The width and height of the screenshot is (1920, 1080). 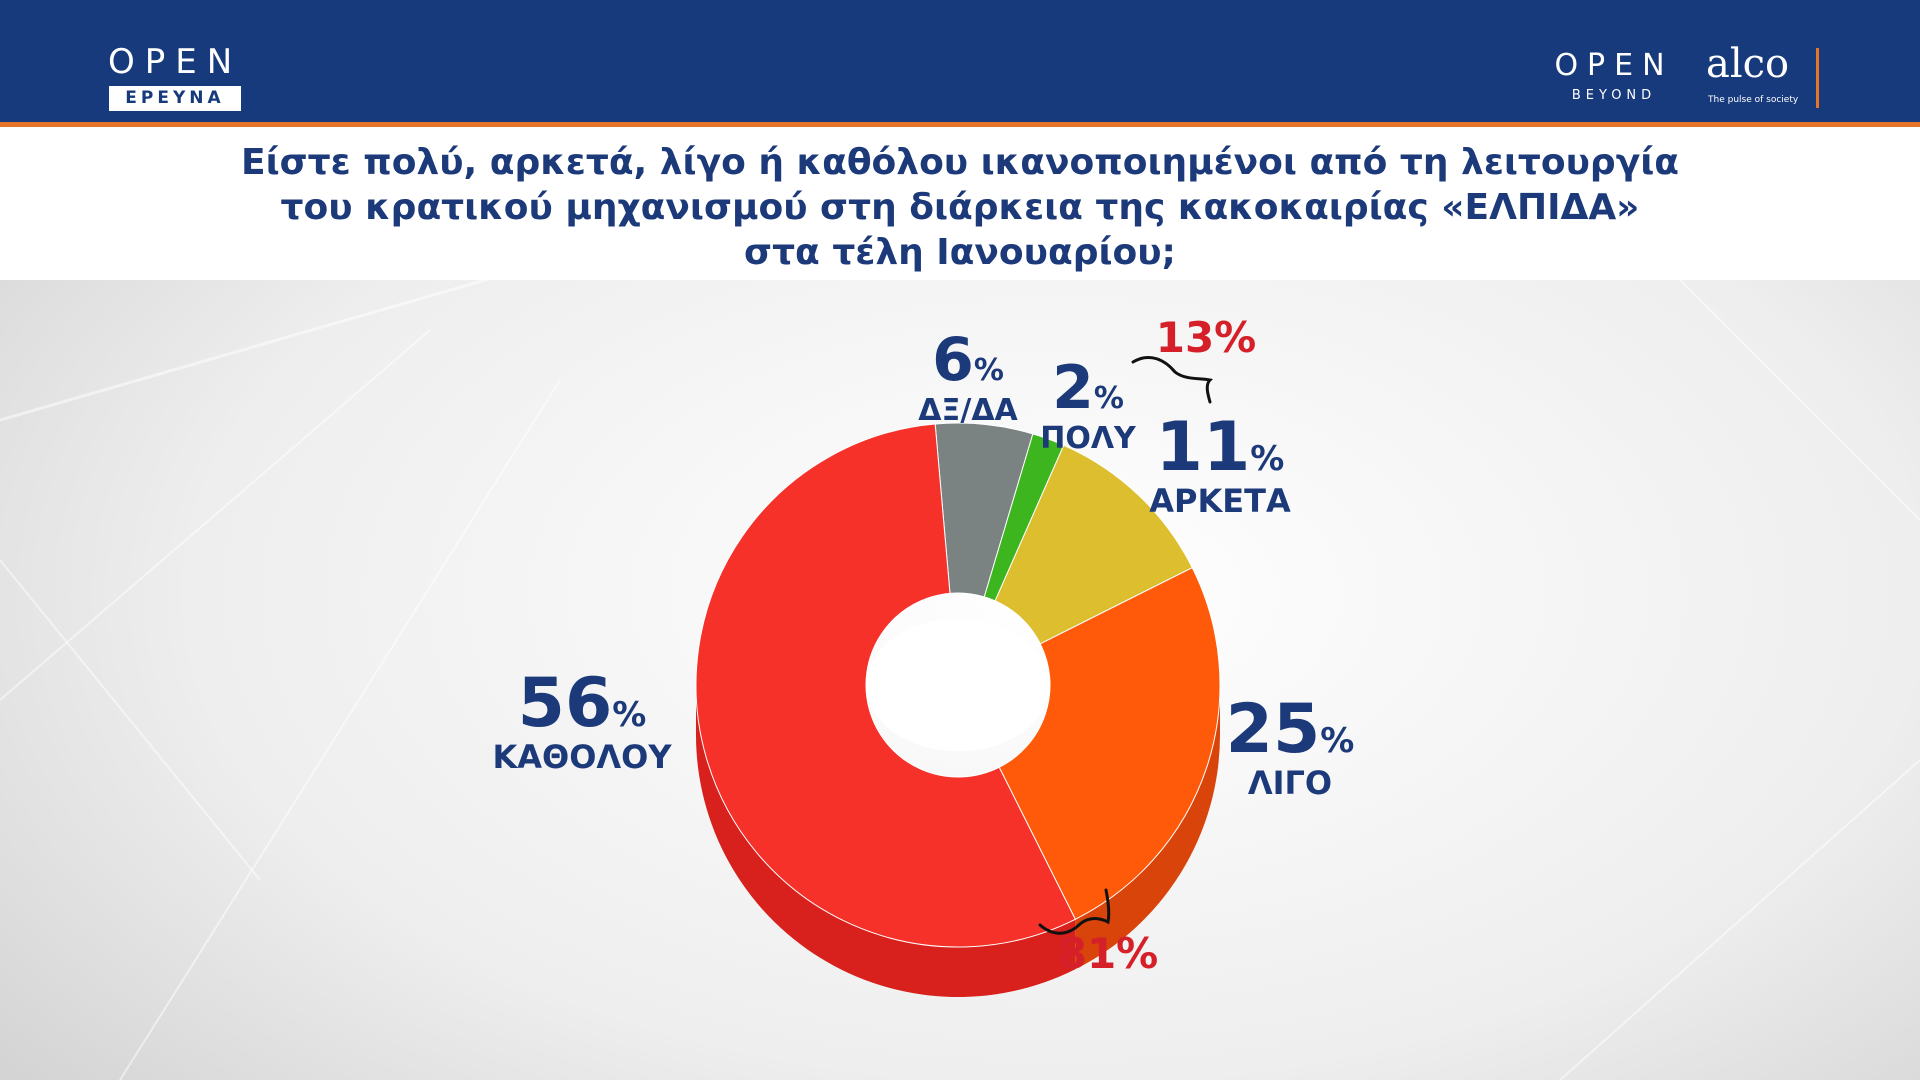 I want to click on donut-group-totals: 13% 81%, so click(x=1147, y=645).